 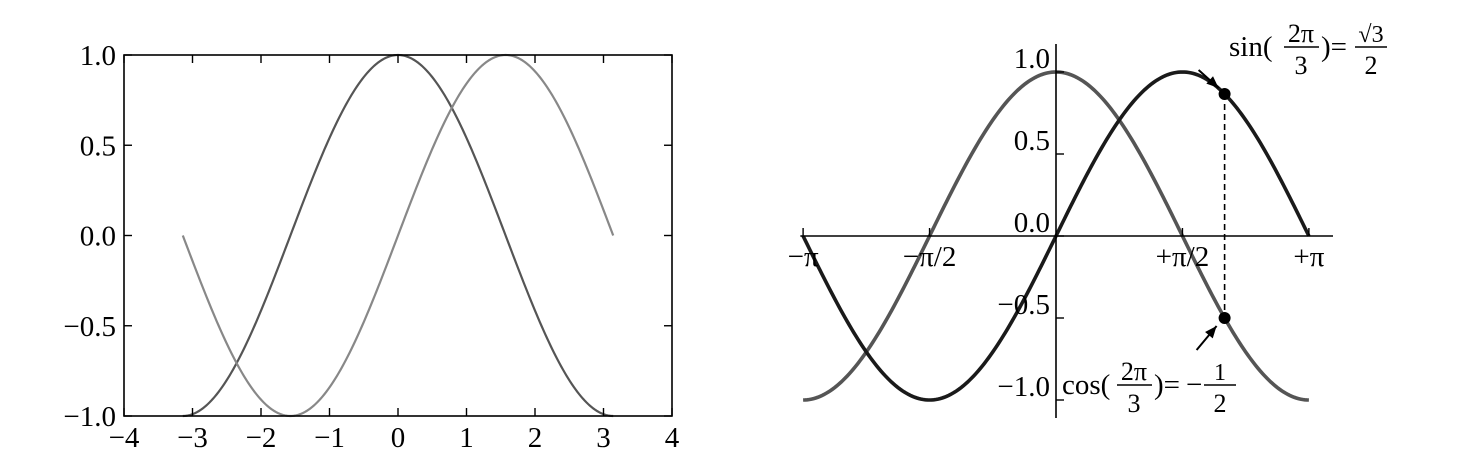 I want to click on sin-label-mid: )=, so click(x=1334, y=47).